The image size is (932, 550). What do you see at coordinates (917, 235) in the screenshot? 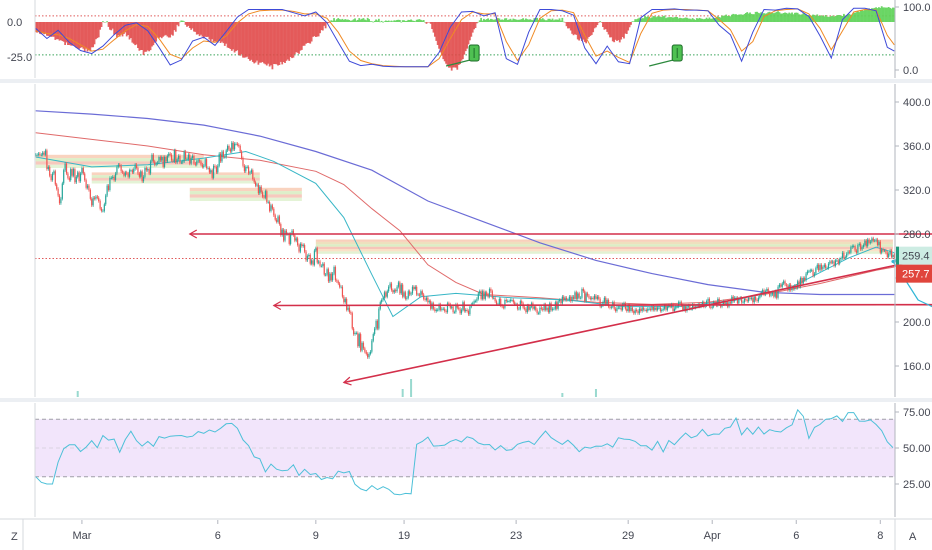
I see `price-axis-label: 280.0` at bounding box center [917, 235].